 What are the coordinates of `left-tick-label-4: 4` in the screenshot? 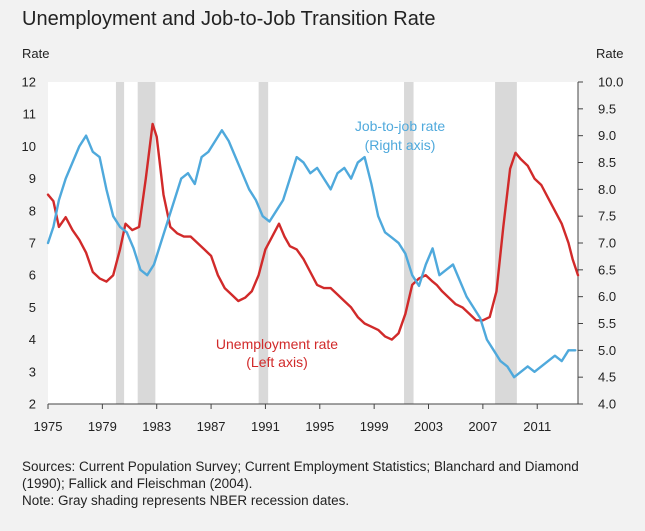 It's located at (32, 339).